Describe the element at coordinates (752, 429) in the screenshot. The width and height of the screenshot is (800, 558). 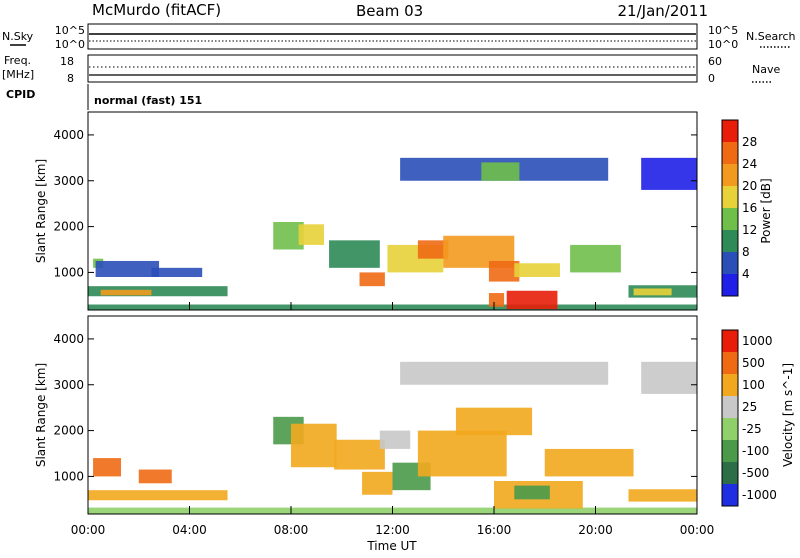
I see `velocity-colorbar-tick-label: -25` at that location.